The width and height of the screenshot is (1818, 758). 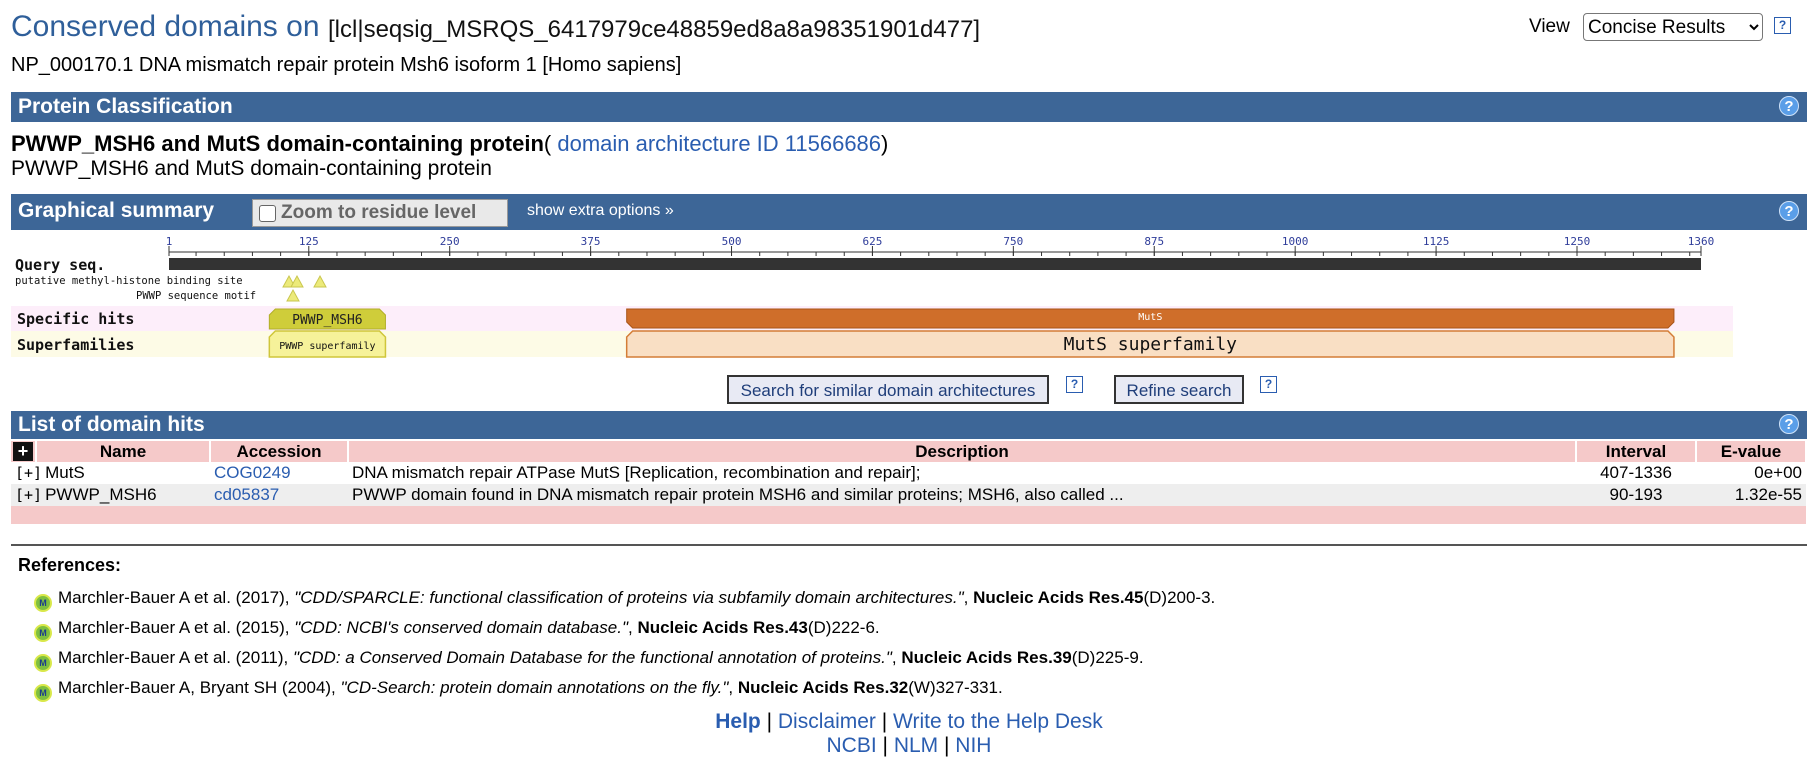 What do you see at coordinates (1268, 384) in the screenshot?
I see `refine-search-help-icon: ?` at bounding box center [1268, 384].